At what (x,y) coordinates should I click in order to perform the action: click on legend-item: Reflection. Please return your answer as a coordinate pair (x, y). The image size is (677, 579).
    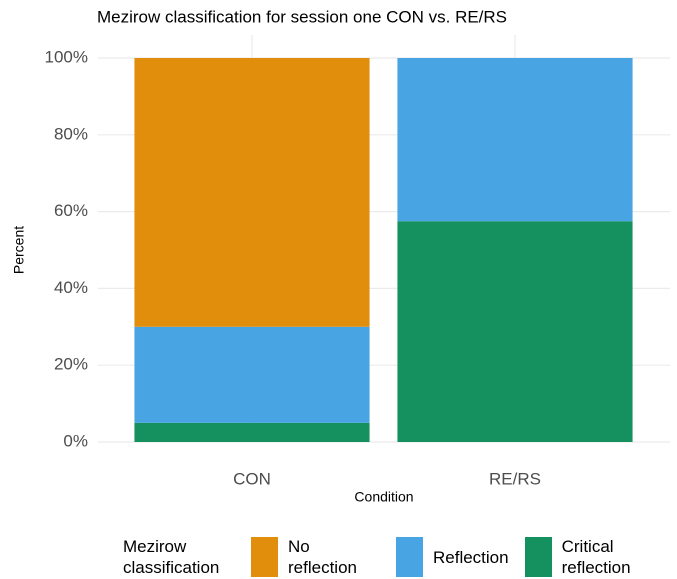
    Looking at the image, I should click on (457, 557).